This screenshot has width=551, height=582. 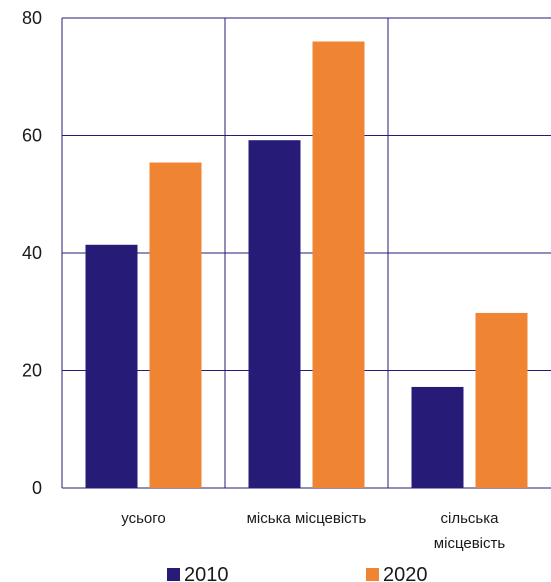 I want to click on x-category-label-0: усього, so click(x=143, y=518).